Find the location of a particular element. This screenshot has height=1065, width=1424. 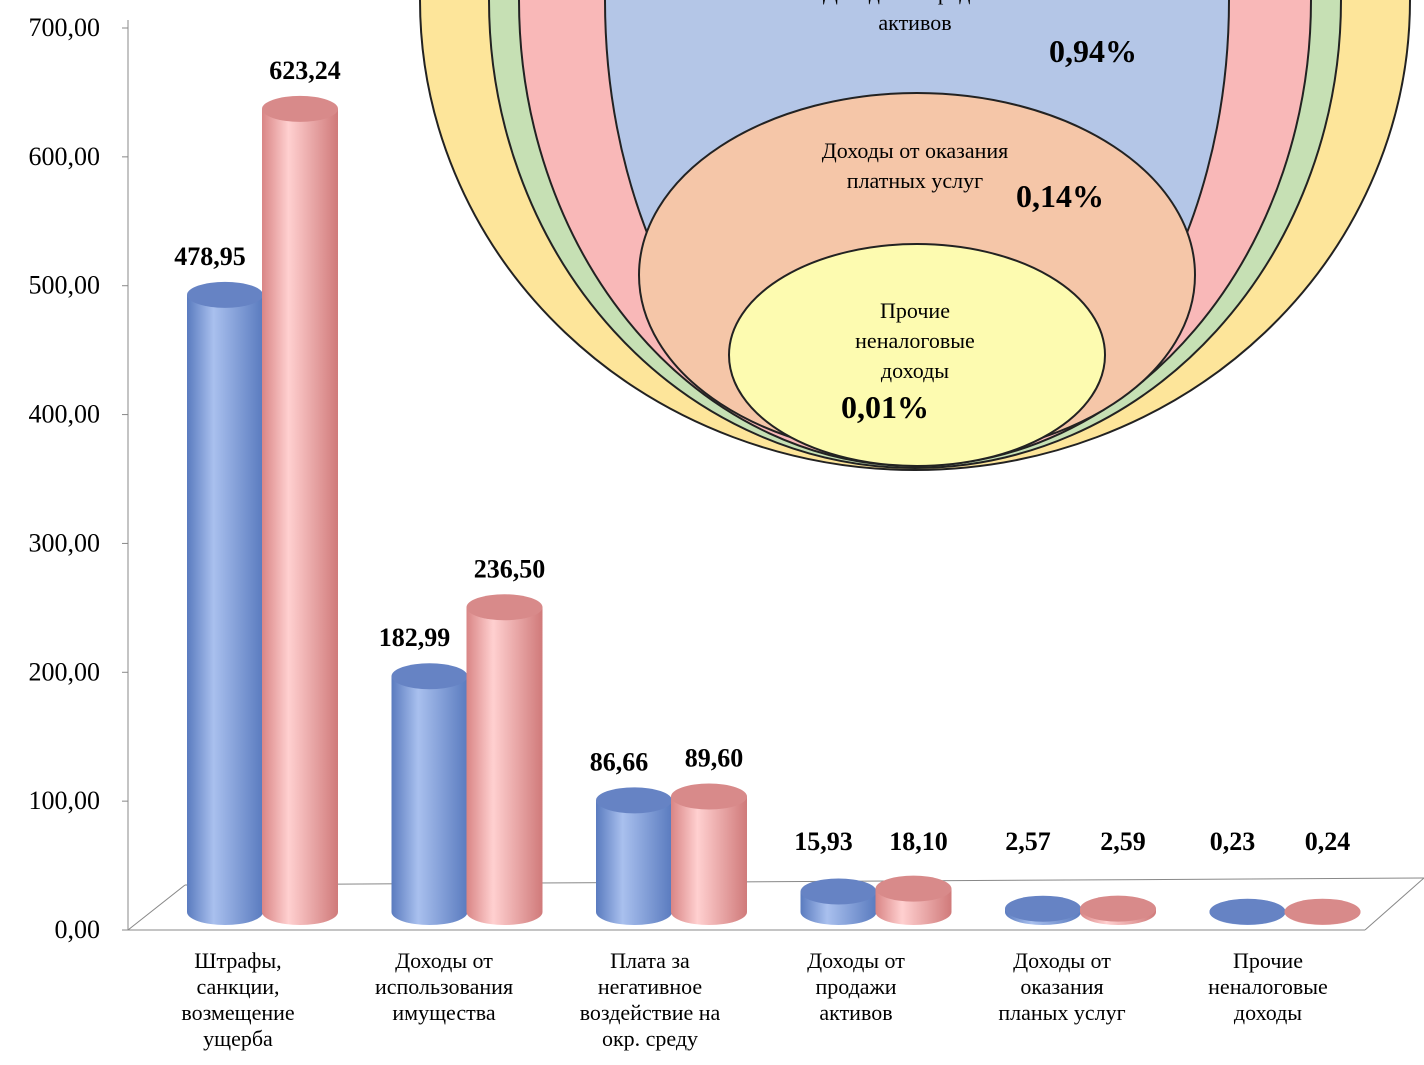

x-tick-label: Доходы от использования имущества is located at coordinates (444, 986).